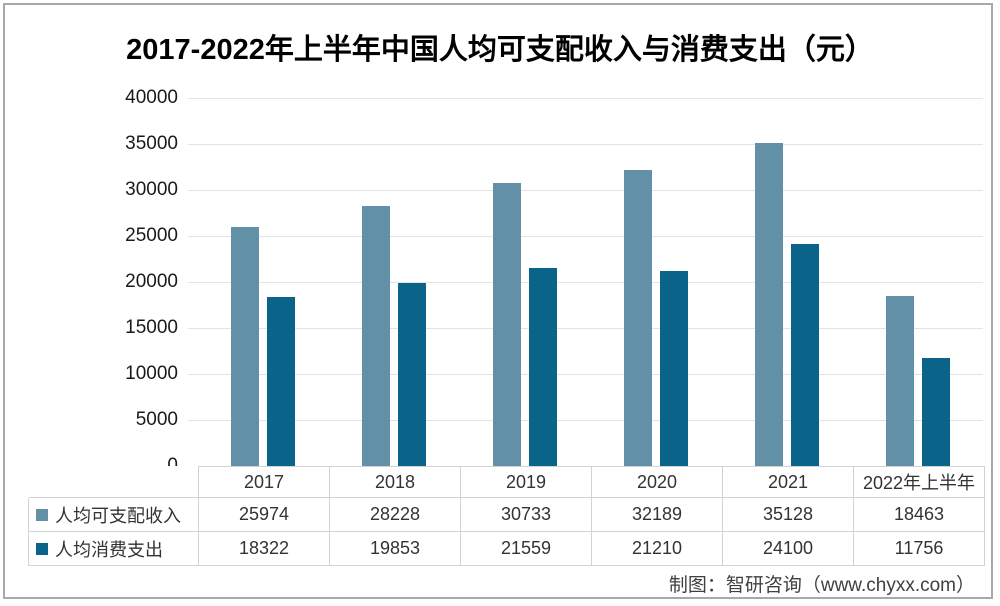 The height and width of the screenshot is (606, 1000). Describe the element at coordinates (113, 482) in the screenshot. I see `table-corner-spacer` at that location.